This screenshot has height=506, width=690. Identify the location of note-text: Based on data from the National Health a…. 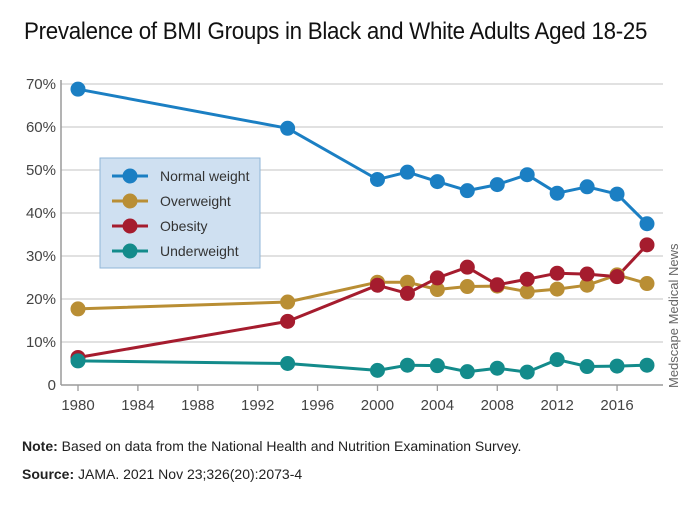
(289, 446).